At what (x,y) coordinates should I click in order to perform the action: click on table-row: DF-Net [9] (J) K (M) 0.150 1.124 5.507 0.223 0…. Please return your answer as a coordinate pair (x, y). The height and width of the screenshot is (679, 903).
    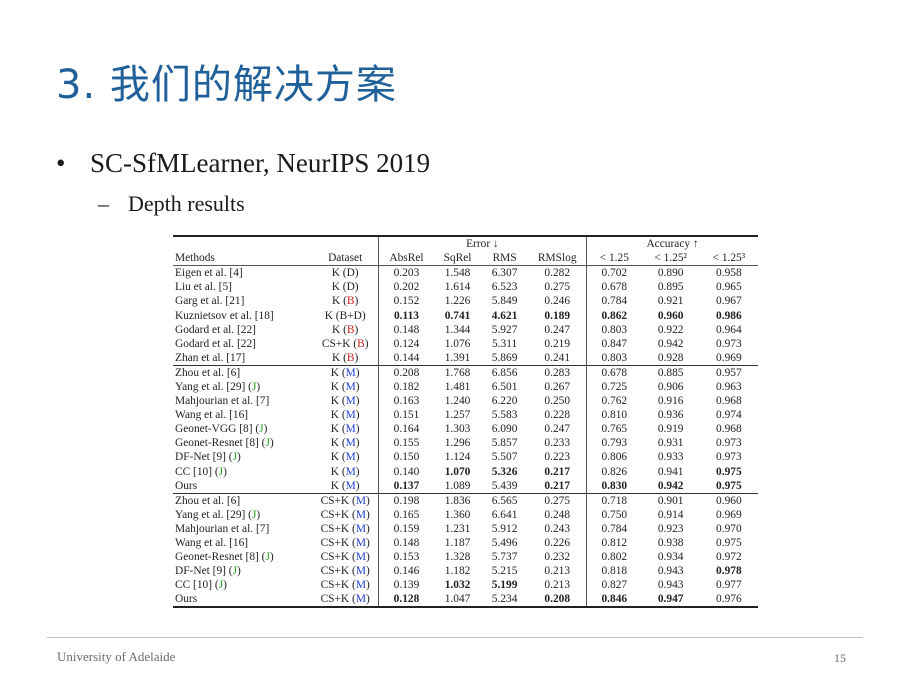
    Looking at the image, I should click on (465, 457).